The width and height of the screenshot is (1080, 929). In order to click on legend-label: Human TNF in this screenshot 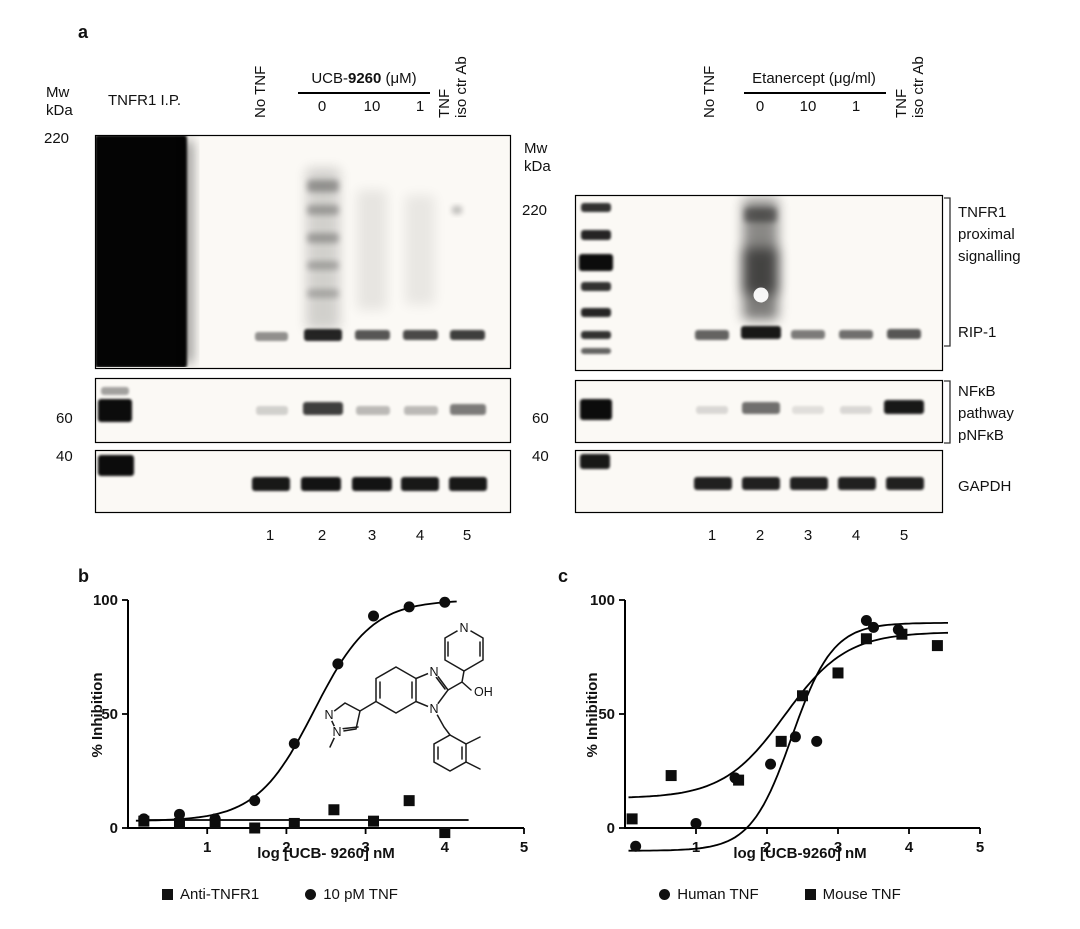, I will do `click(718, 894)`.